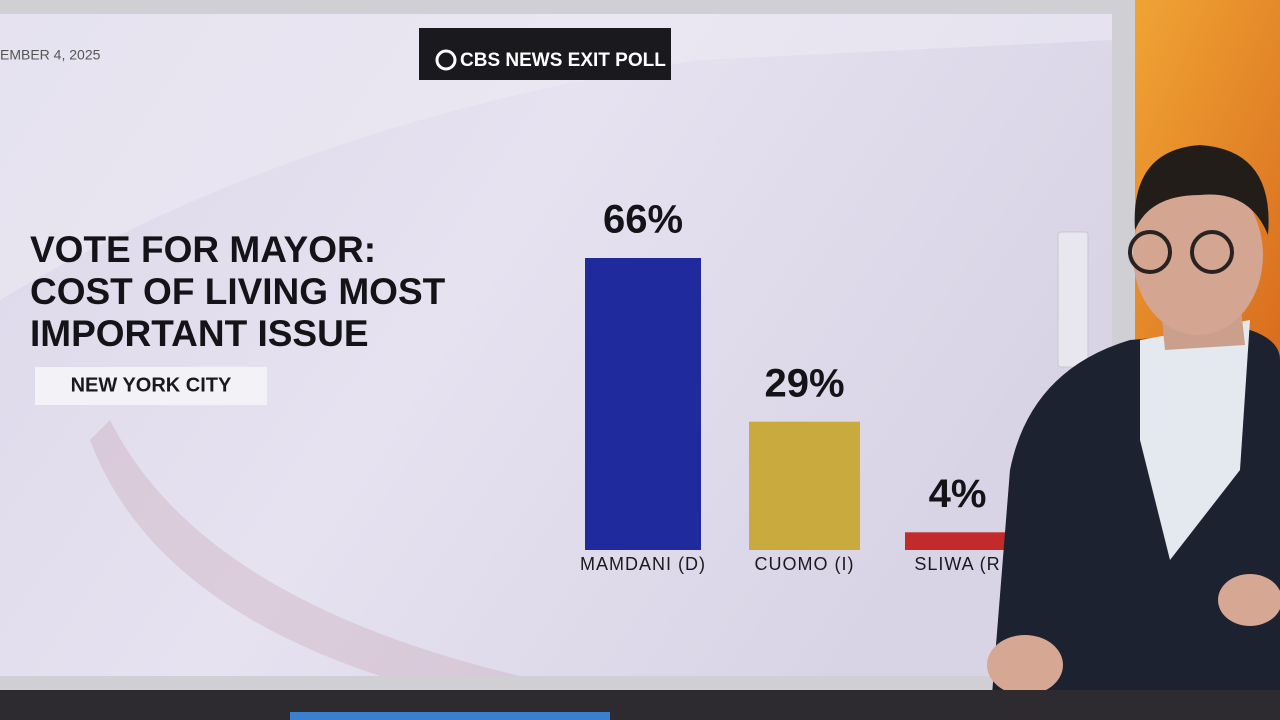 This screenshot has width=1280, height=720. What do you see at coordinates (203, 249) in the screenshot?
I see `chart-title: VOTE FOR MAYOR:` at bounding box center [203, 249].